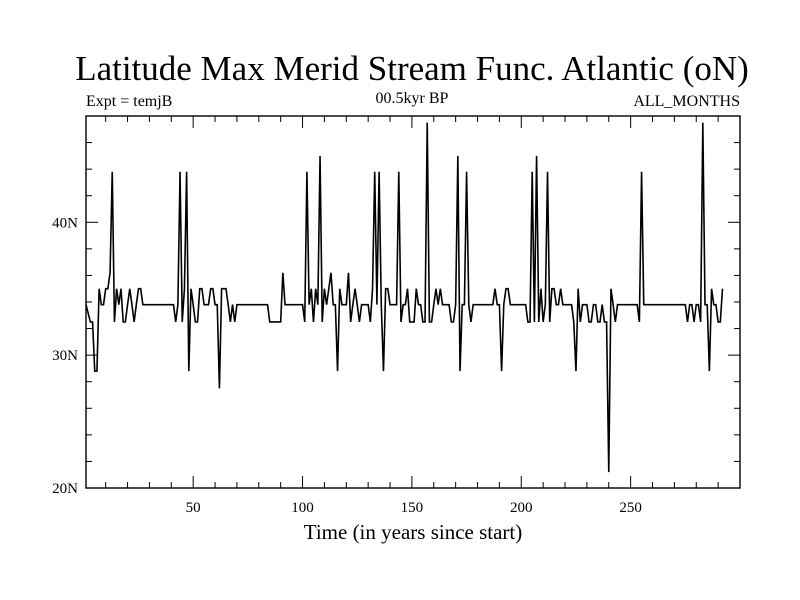  I want to click on y-tick-labels: 20N 30N 40N, so click(65, 356).